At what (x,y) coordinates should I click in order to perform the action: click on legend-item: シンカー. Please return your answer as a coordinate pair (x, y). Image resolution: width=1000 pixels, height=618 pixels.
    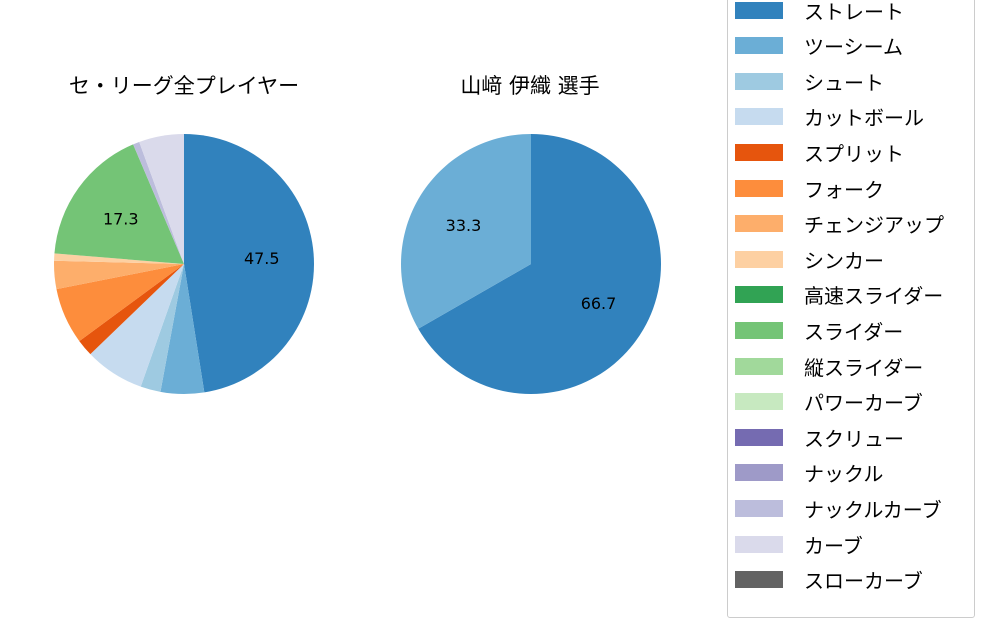
    Looking at the image, I should click on (809, 260).